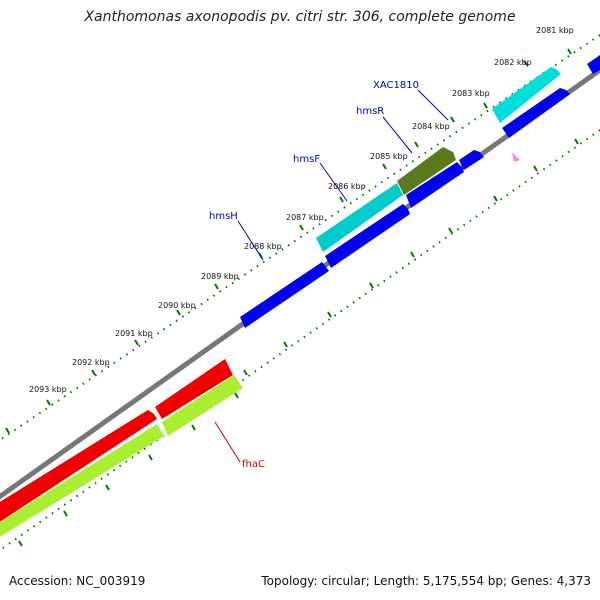 The height and width of the screenshot is (600, 600). I want to click on annotated-feature-track, so click(438, 159).